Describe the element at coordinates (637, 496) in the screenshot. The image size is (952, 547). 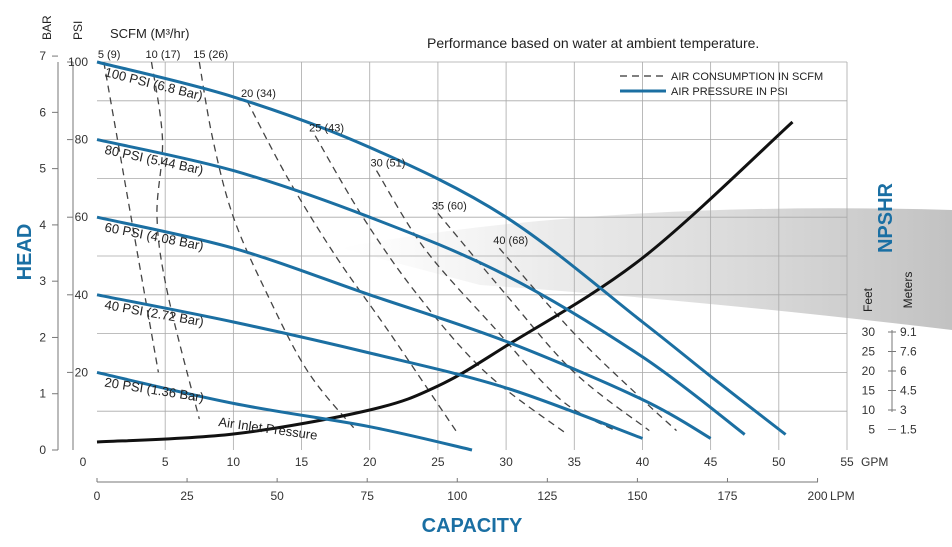
I see `lpm-tick-label: 150` at that location.